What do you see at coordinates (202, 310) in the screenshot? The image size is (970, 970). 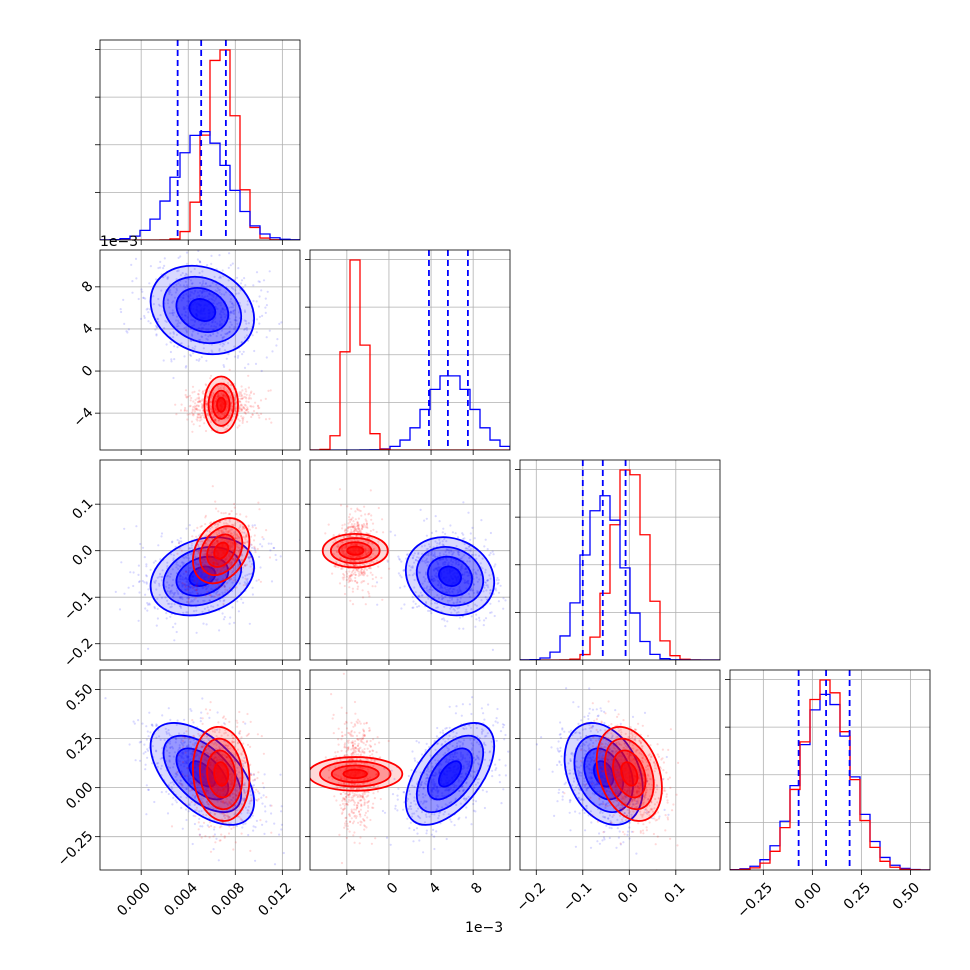 I see `contour-blue` at bounding box center [202, 310].